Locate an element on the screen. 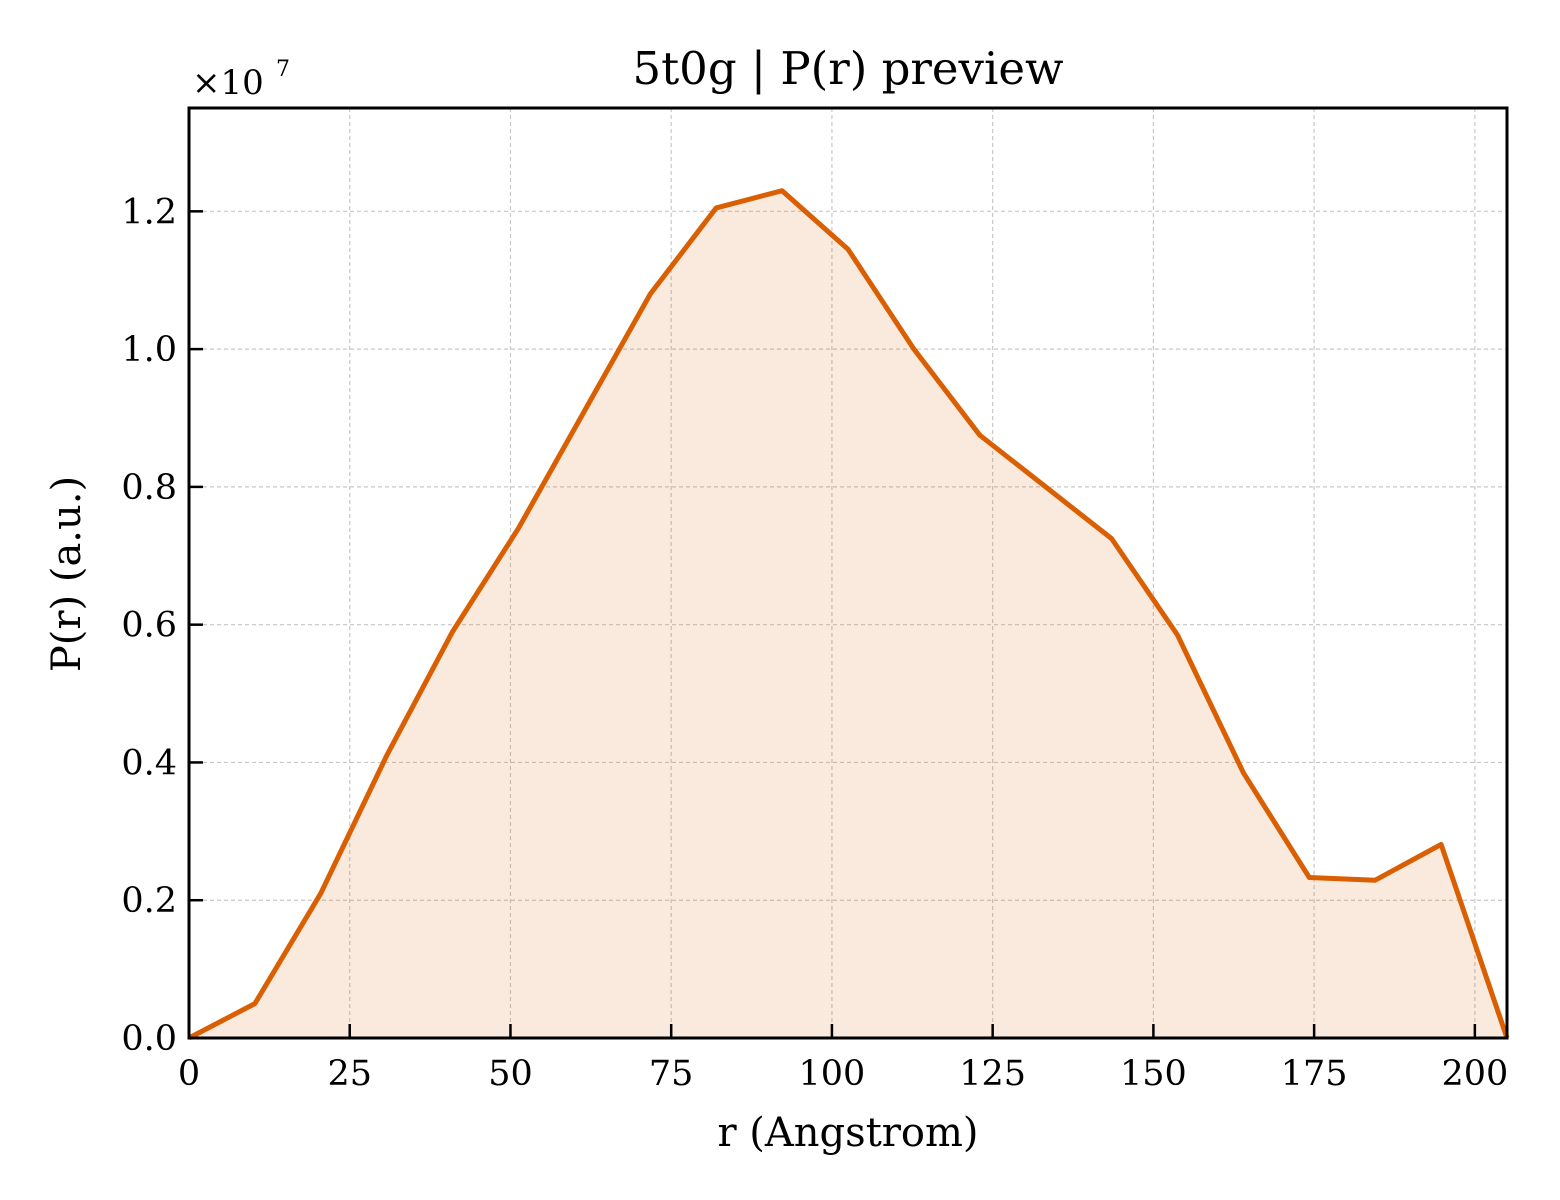 Image resolution: width=1560 pixels, height=1200 pixels. x-tick-label: 125 is located at coordinates (992, 1074).